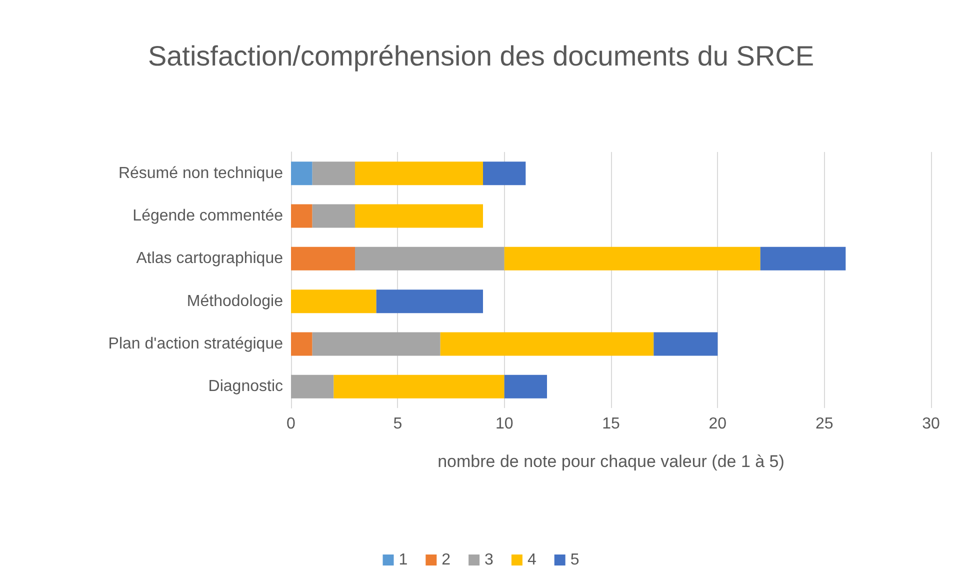 The width and height of the screenshot is (962, 583). What do you see at coordinates (717, 424) in the screenshot?
I see `x-tick-label: 20` at bounding box center [717, 424].